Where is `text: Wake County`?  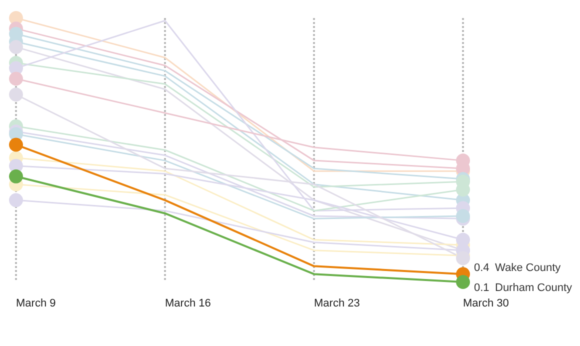
text: Wake County is located at coordinates (528, 268).